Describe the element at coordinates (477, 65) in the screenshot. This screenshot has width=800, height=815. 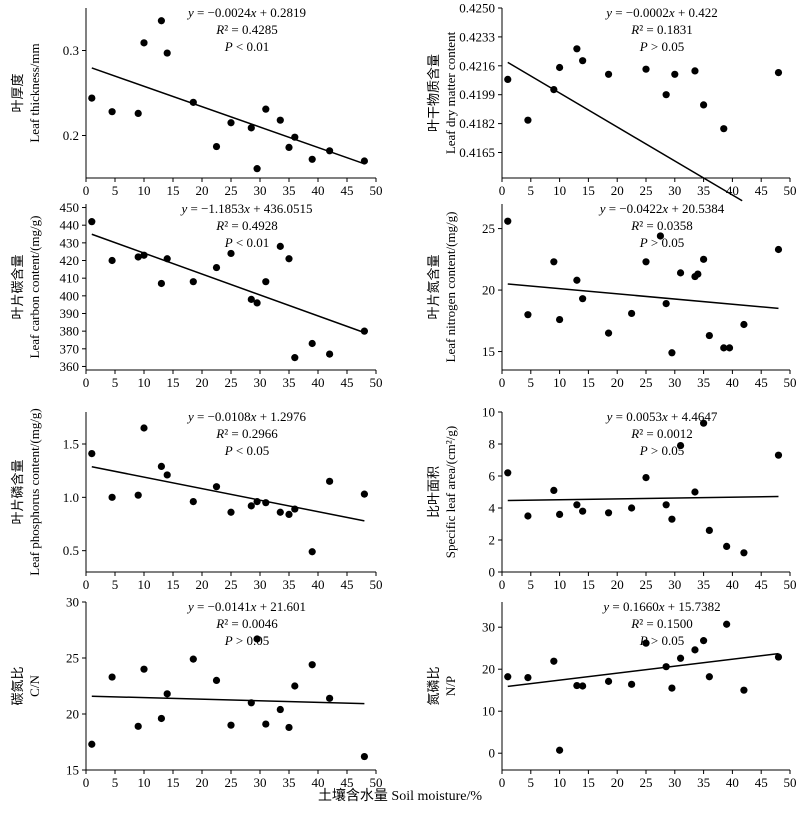
I see `y-tick-label: 0.4216` at that location.